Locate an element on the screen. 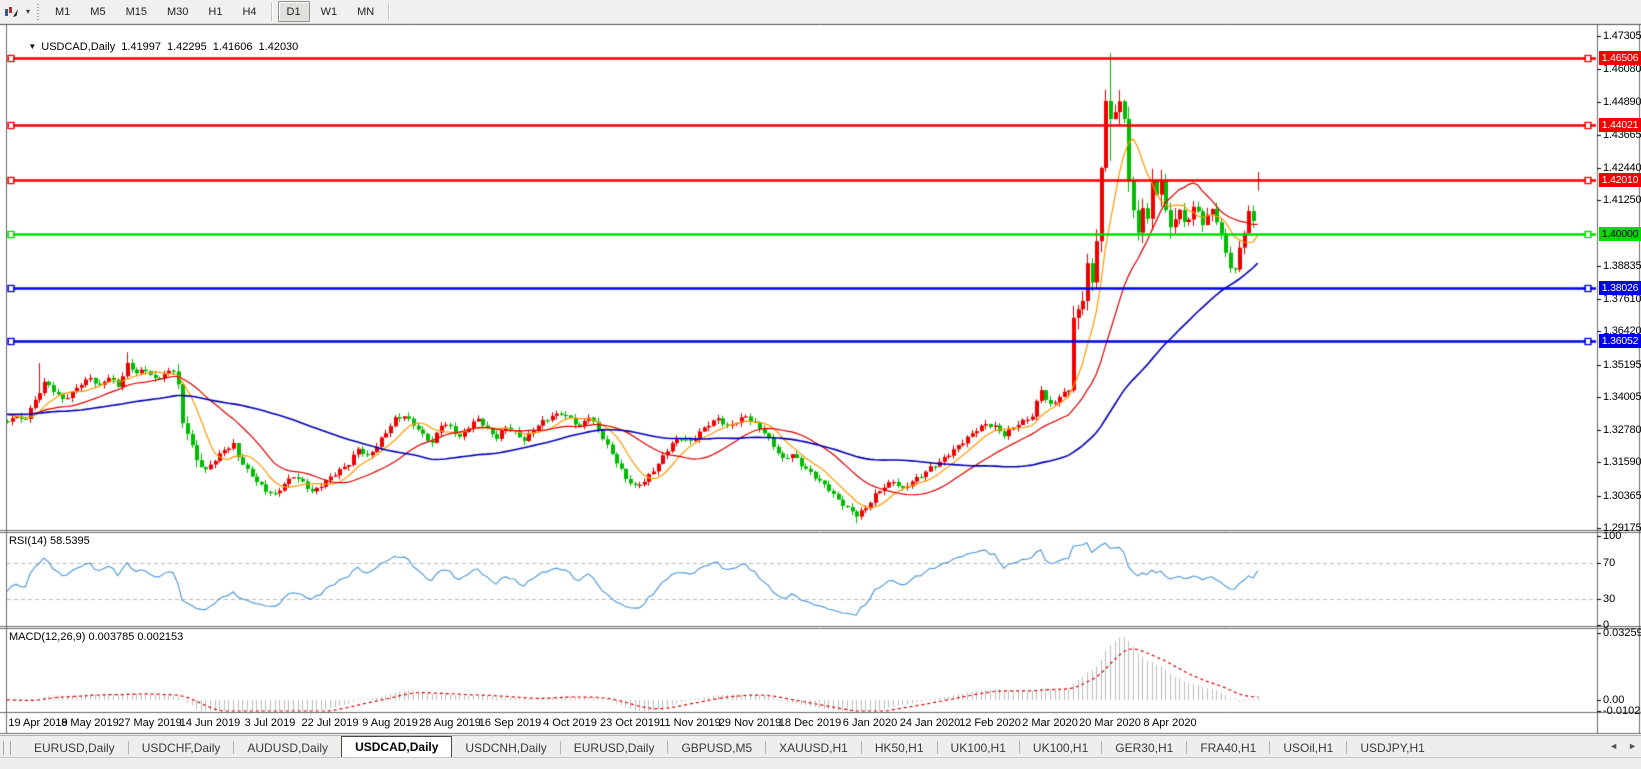 The width and height of the screenshot is (1641, 769). timeframe-button-m30: M30 is located at coordinates (177, 11).